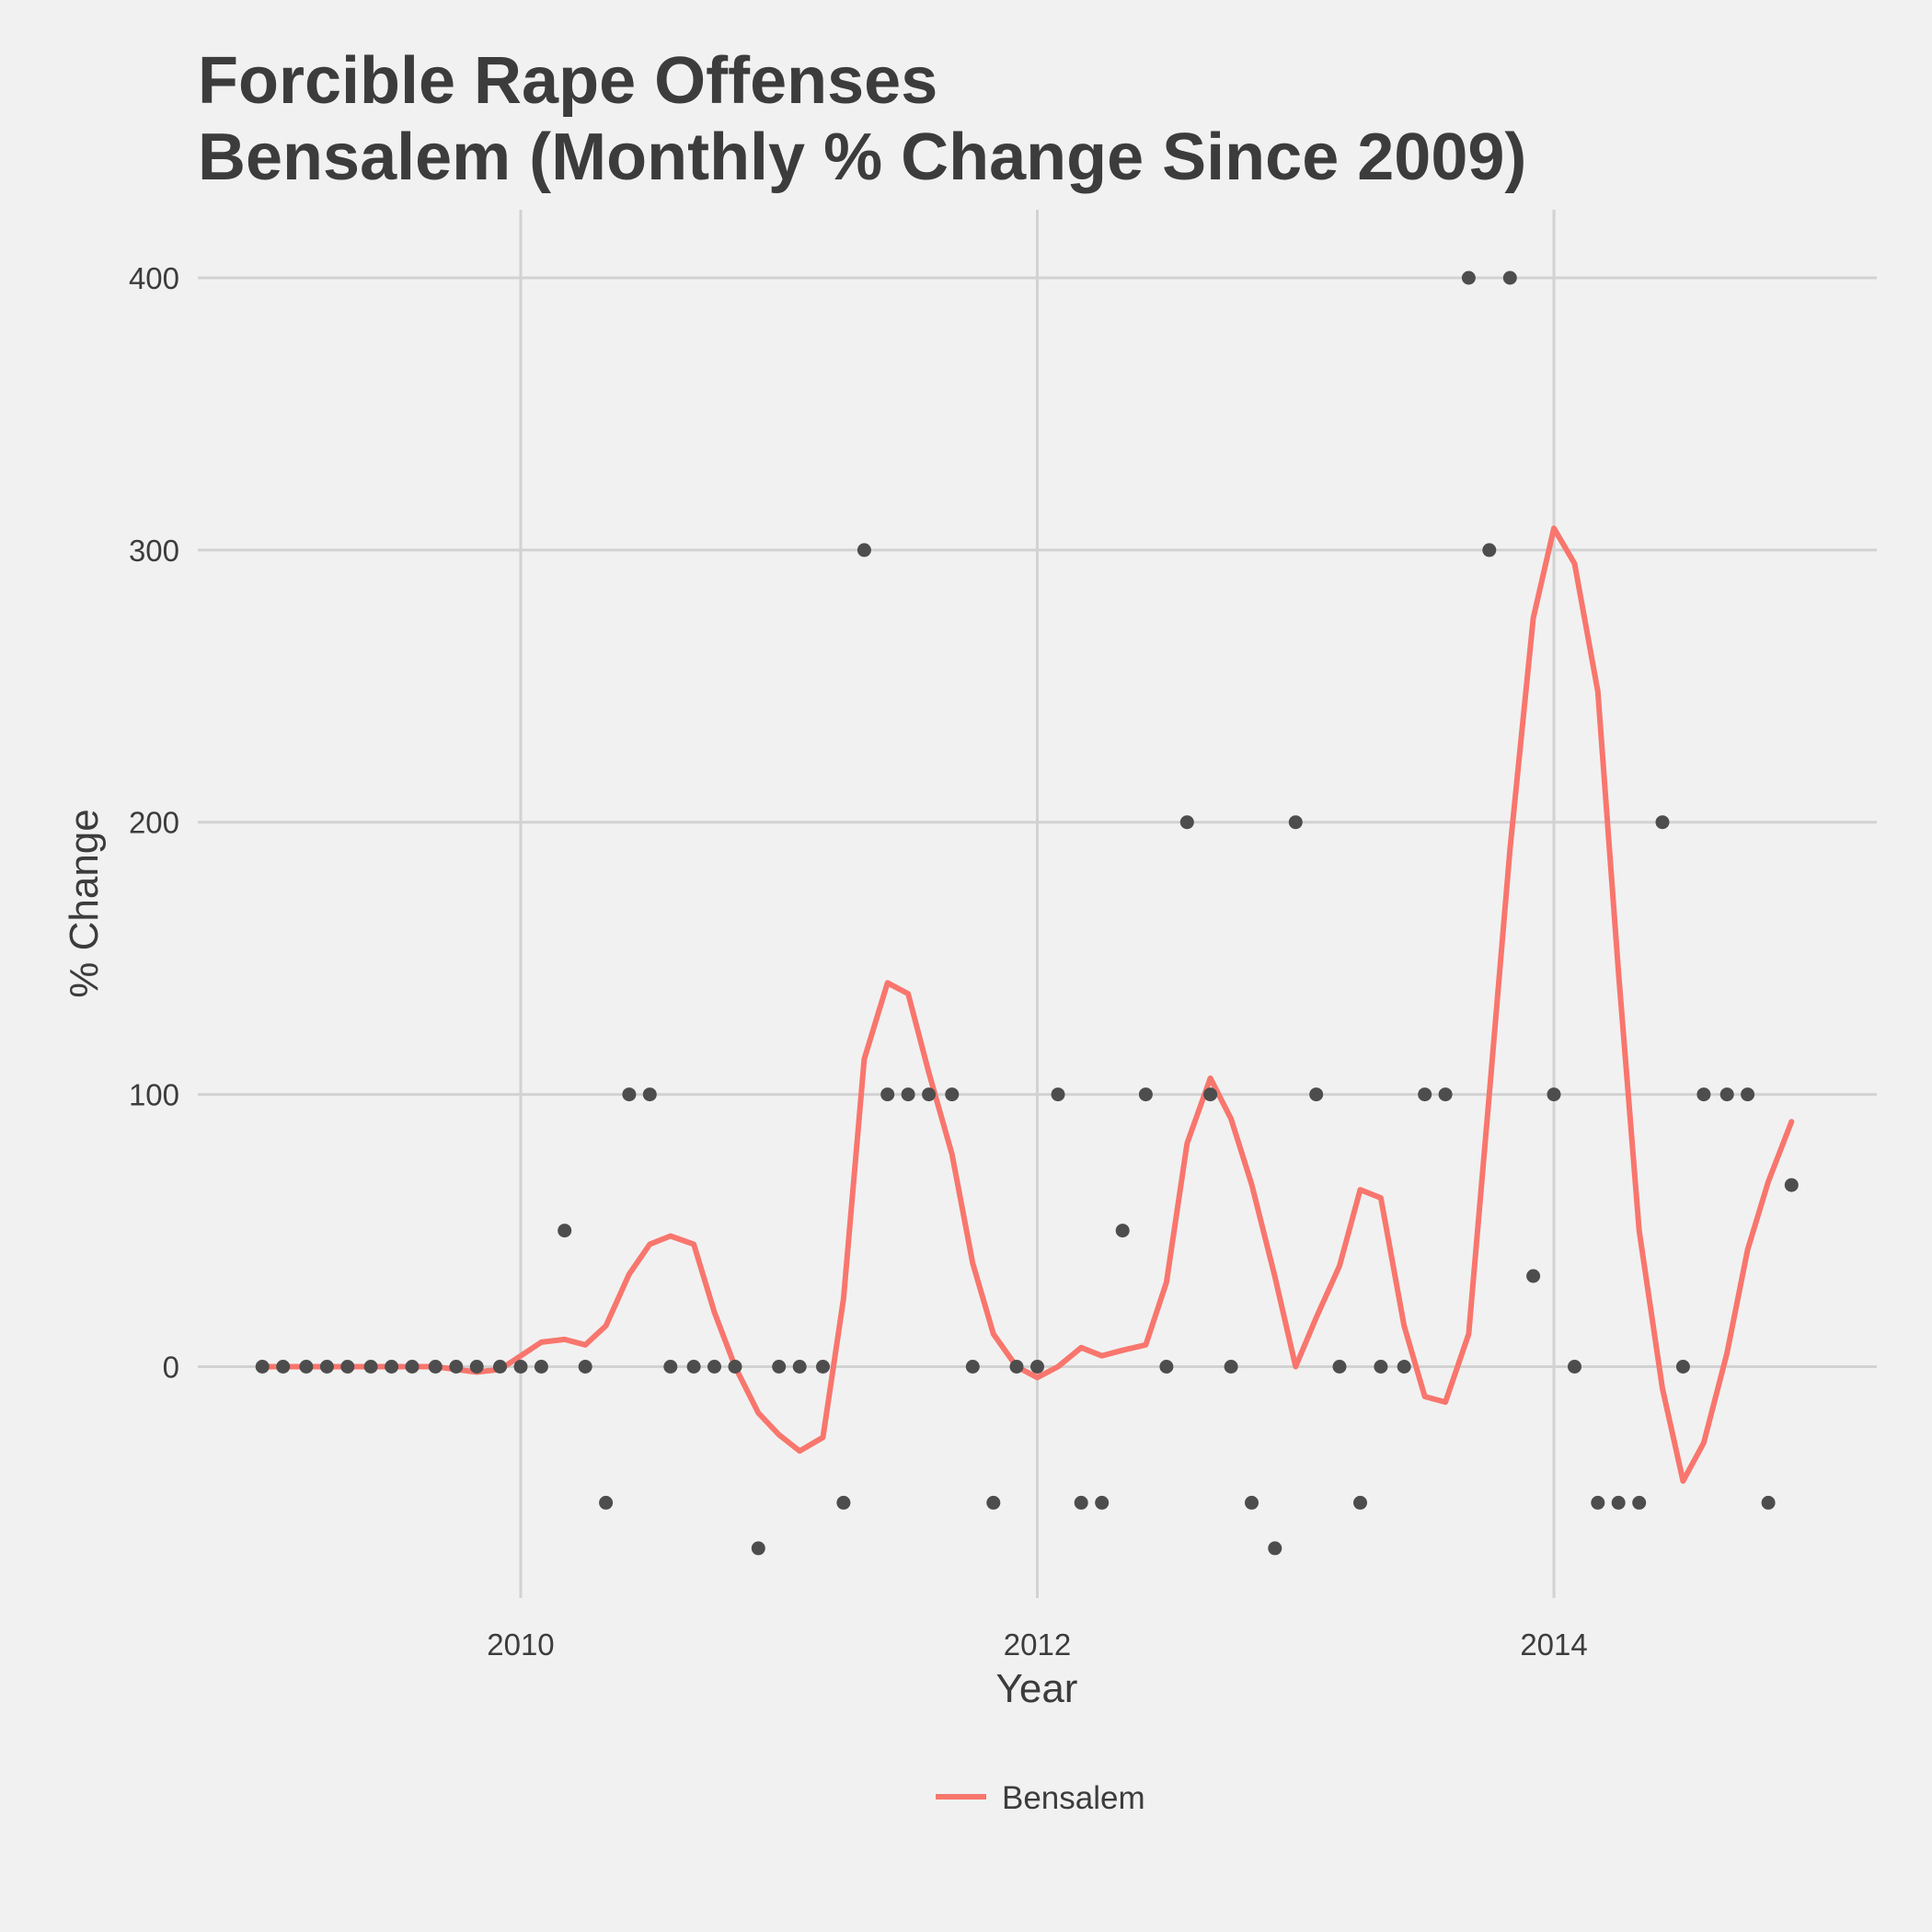 This screenshot has height=1932, width=1932. Describe the element at coordinates (154, 278) in the screenshot. I see `y-tick-label-4: 400` at that location.